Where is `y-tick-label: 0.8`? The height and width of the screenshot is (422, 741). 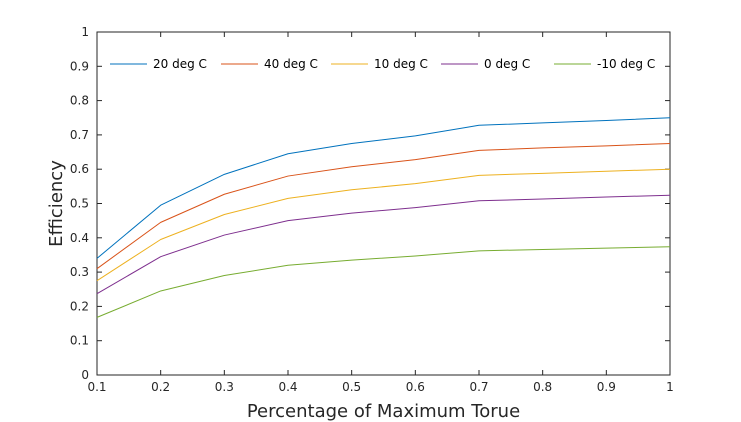
y-tick-label: 0.8 is located at coordinates (79, 101).